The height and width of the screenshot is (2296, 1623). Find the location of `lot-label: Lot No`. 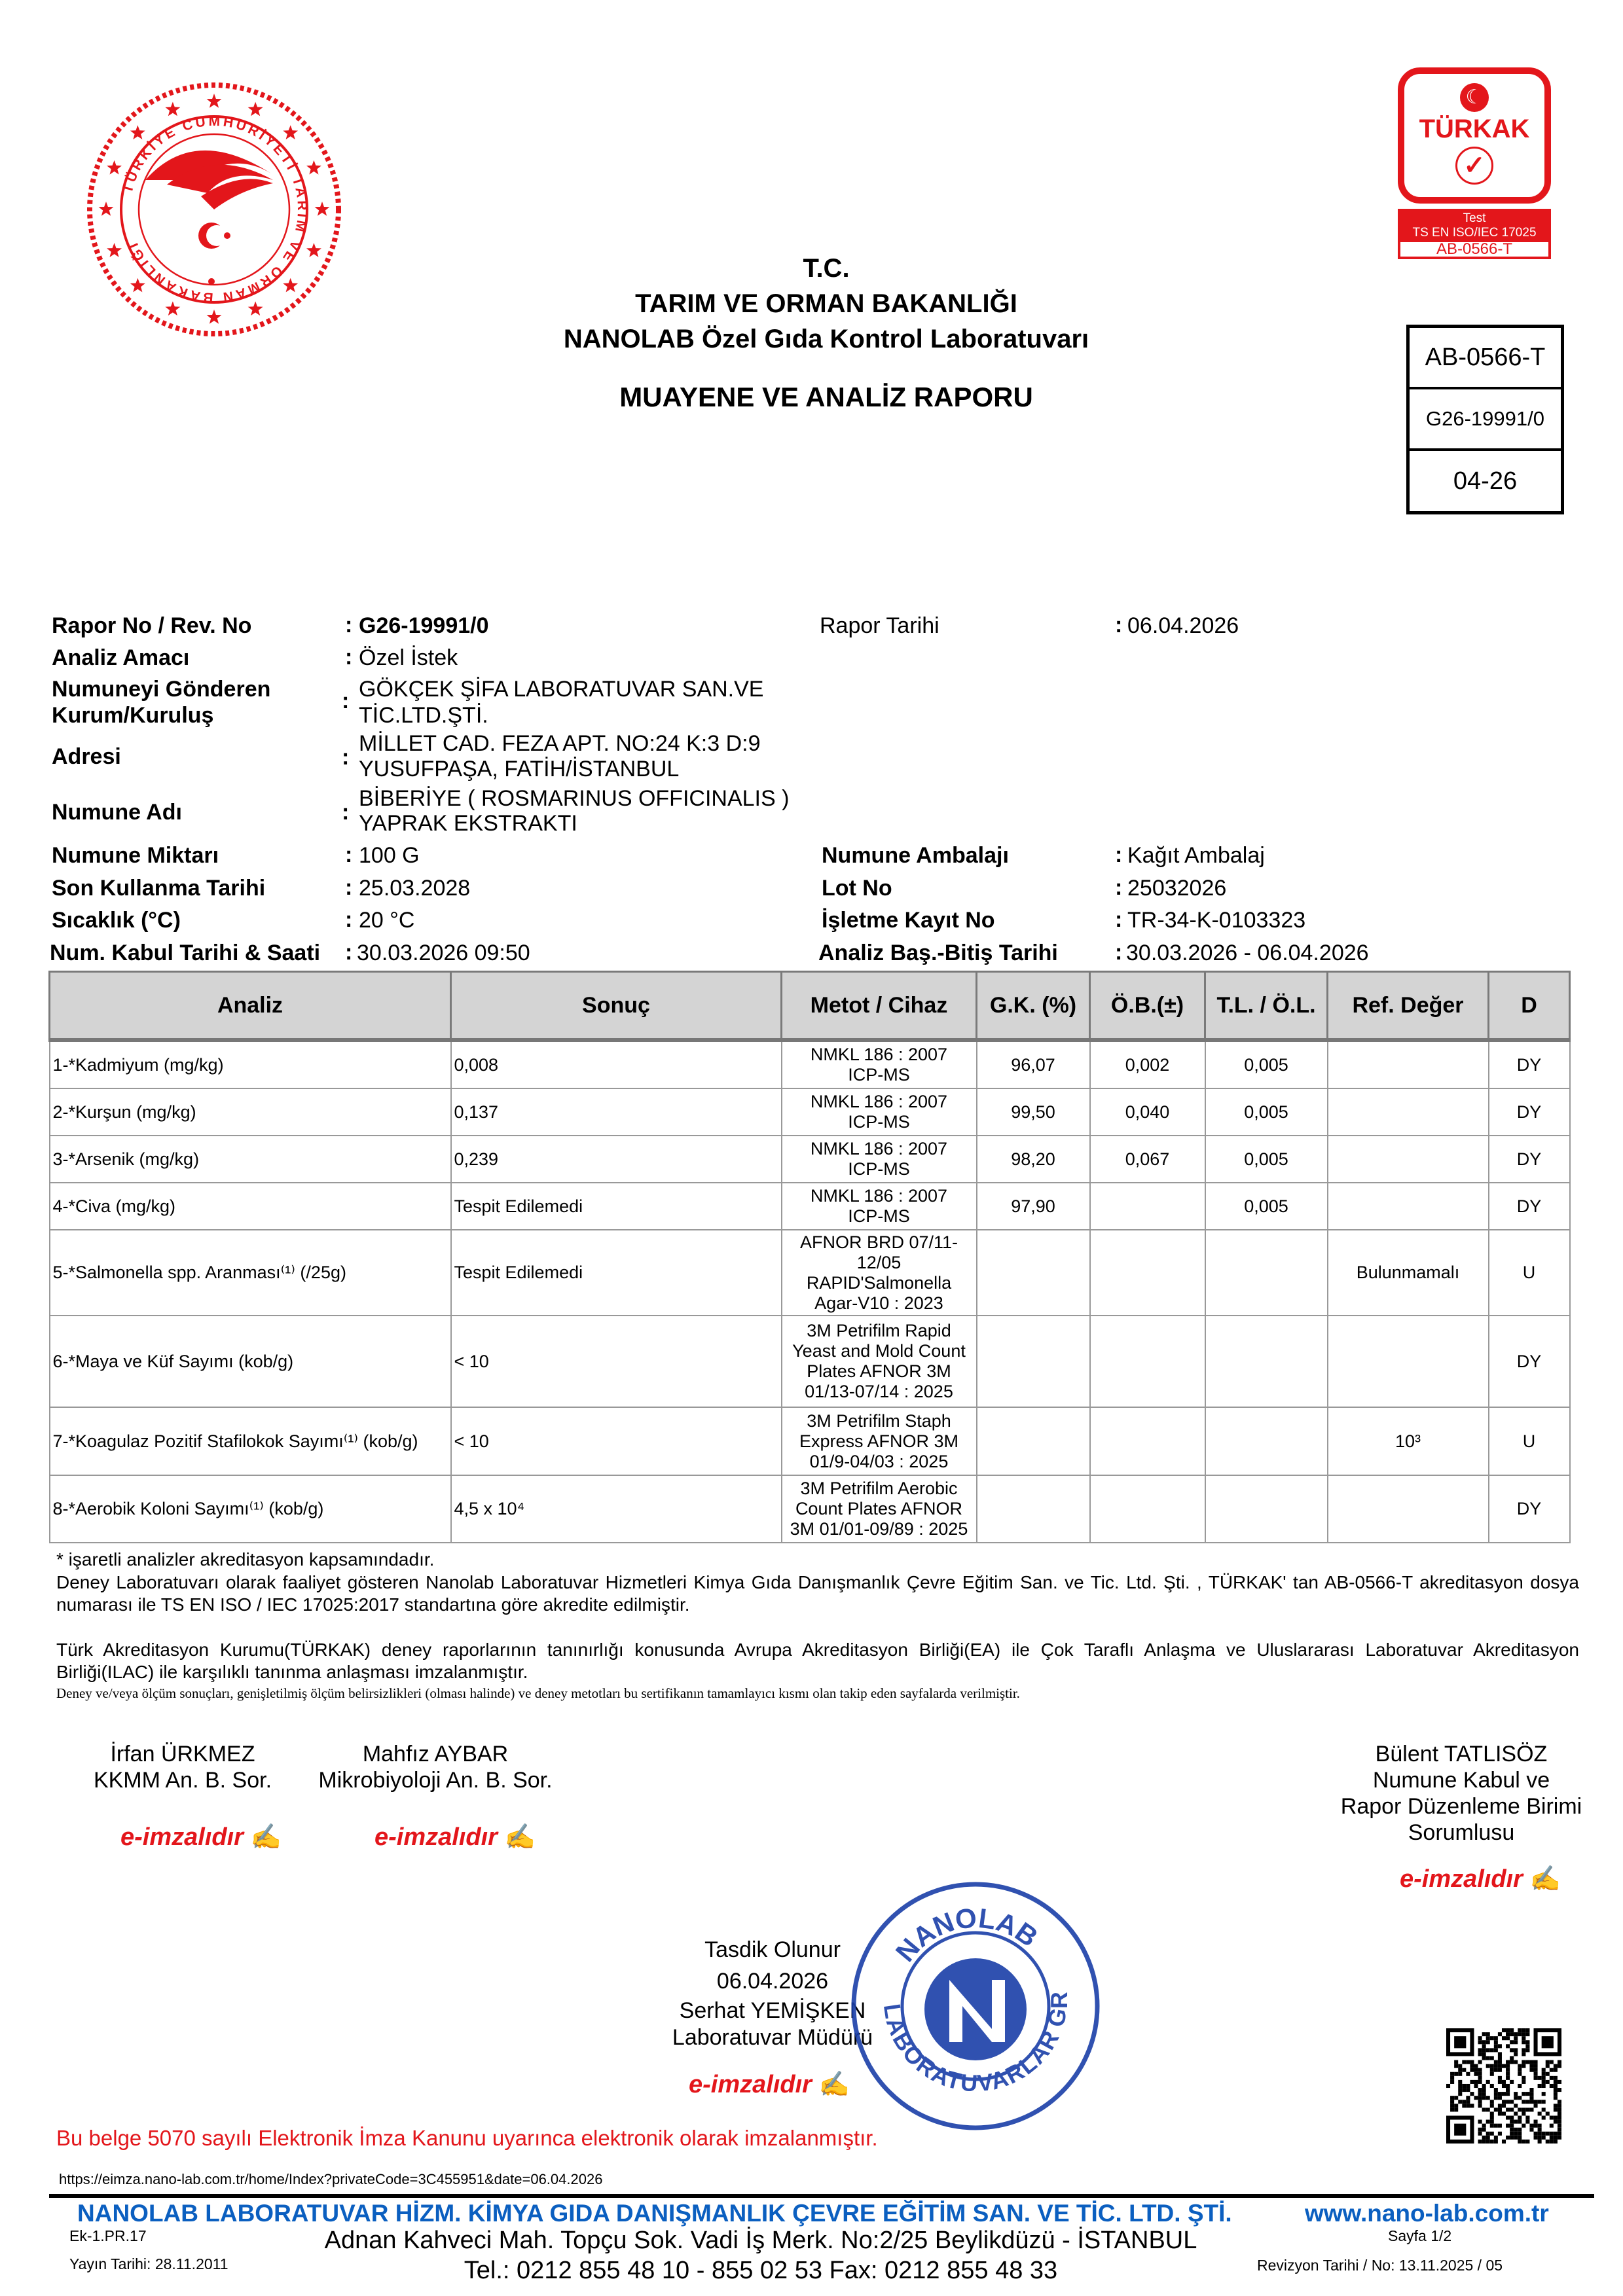

lot-label: Lot No is located at coordinates (857, 888).